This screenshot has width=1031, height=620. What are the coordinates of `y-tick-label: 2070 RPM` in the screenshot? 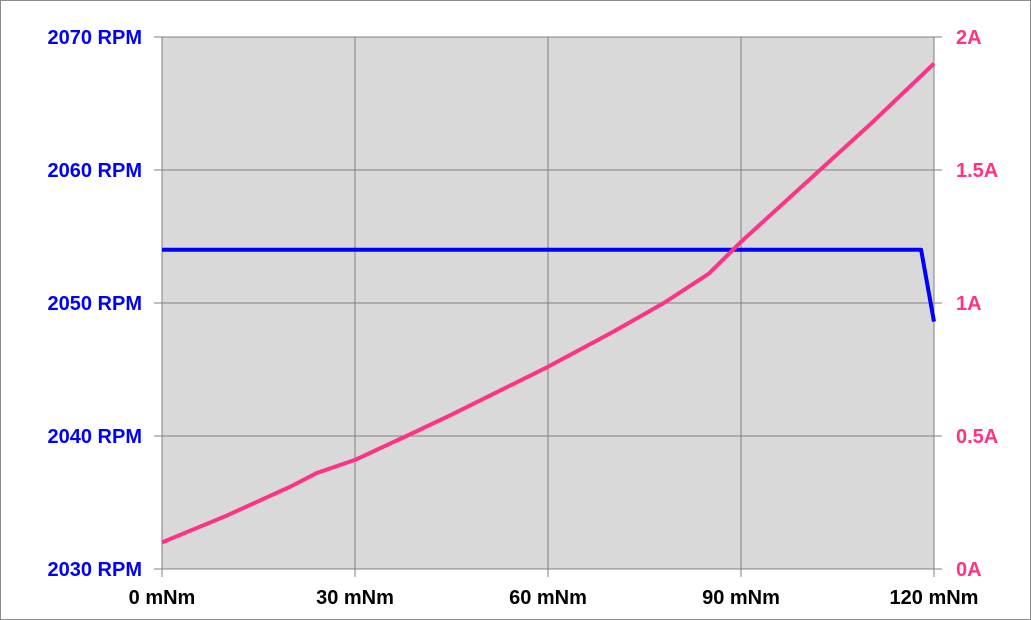 It's located at (95, 38).